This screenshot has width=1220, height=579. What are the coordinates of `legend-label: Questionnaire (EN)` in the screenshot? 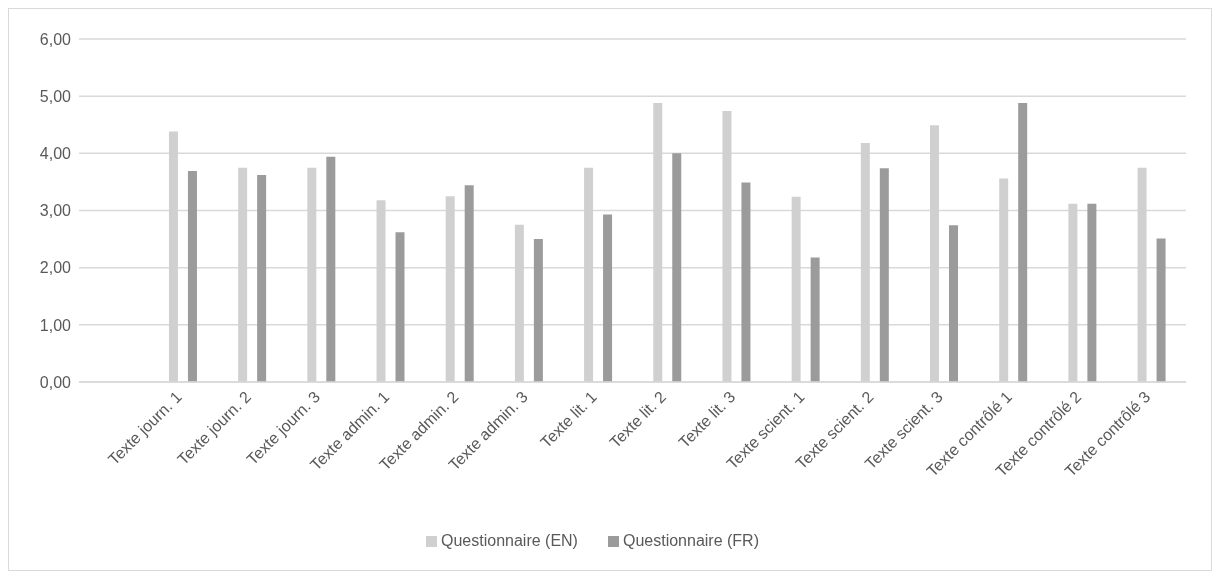 It's located at (509, 540).